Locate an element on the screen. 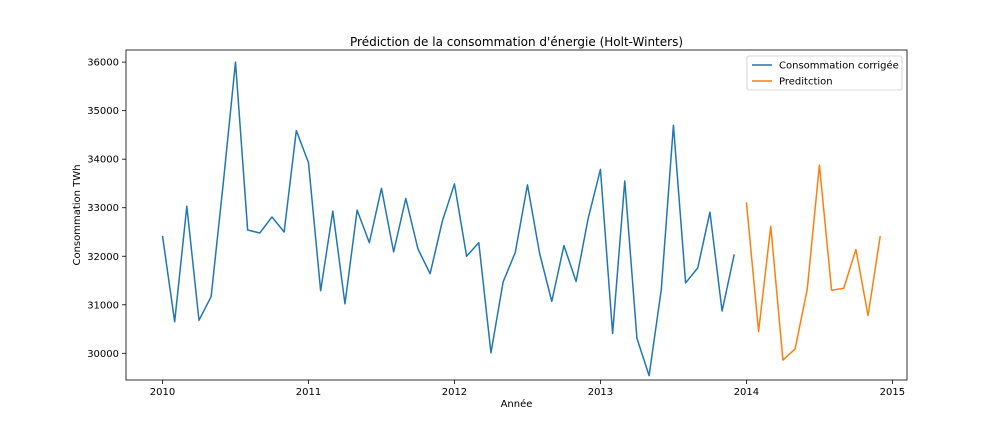  x-axis-title: Année is located at coordinates (517, 404).